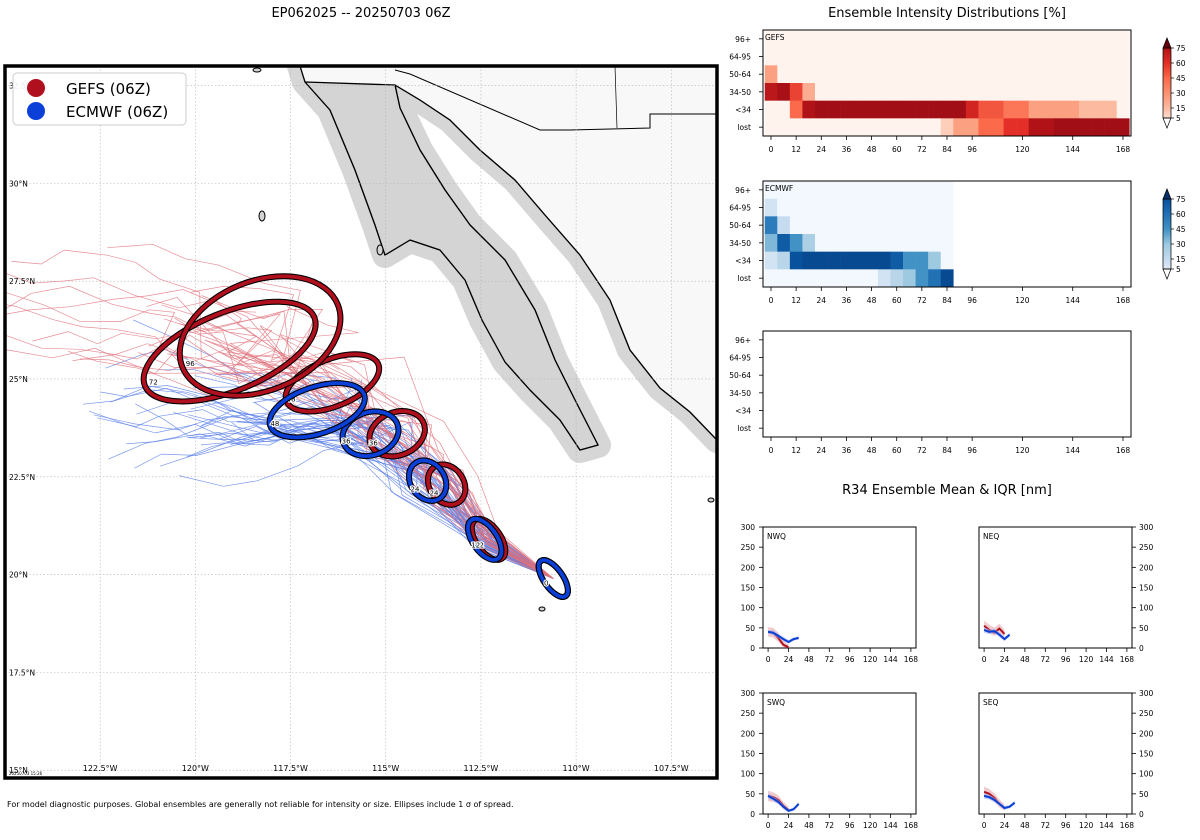 This screenshot has width=1200, height=840. What do you see at coordinates (822, 450) in the screenshot?
I see `heatmap-xtick-label: 24` at bounding box center [822, 450].